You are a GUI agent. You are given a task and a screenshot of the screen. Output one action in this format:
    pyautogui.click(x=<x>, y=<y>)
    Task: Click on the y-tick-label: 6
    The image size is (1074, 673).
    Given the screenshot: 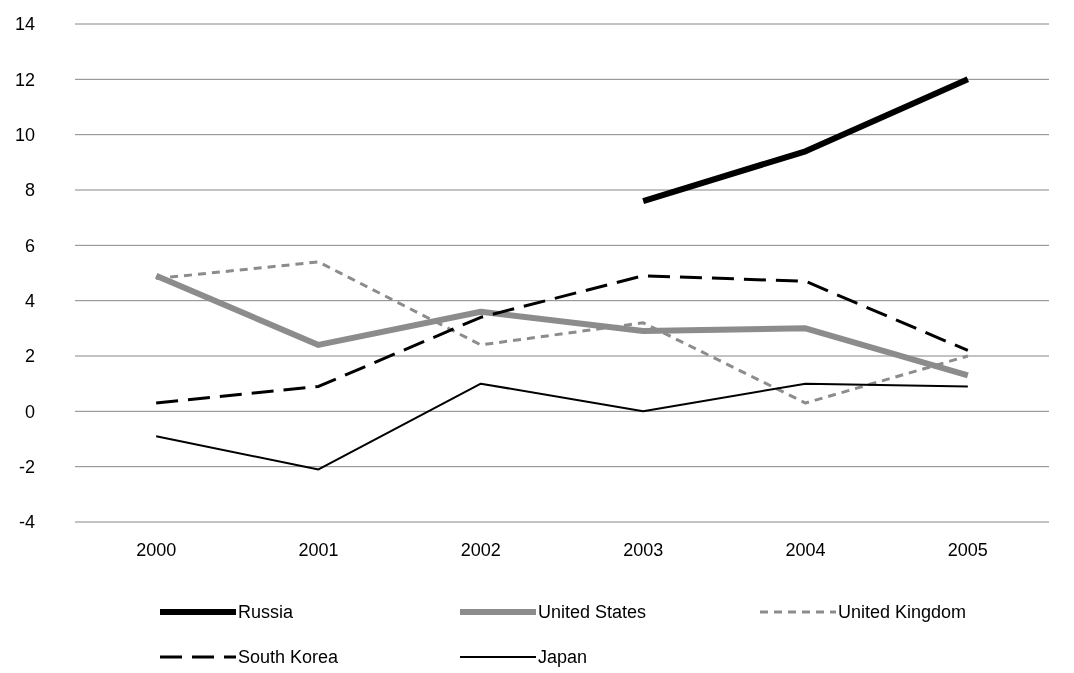 What is the action you would take?
    pyautogui.click(x=29, y=245)
    